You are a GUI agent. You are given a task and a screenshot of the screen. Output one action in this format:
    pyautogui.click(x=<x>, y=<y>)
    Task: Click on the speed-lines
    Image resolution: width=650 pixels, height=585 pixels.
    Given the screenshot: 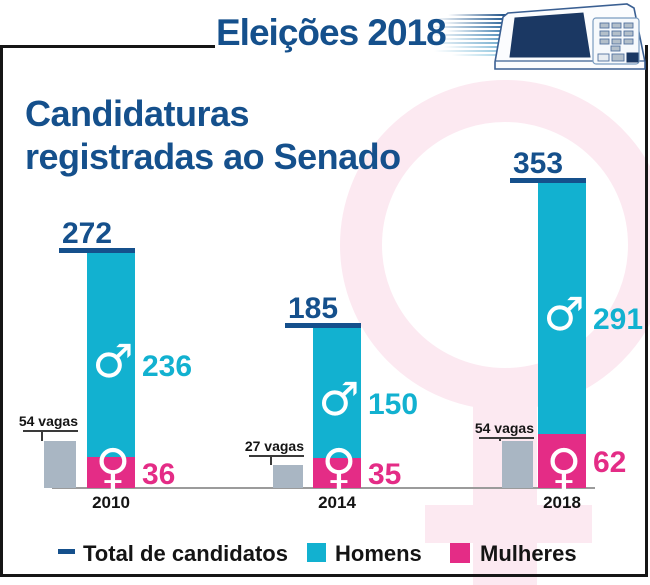 What is the action you would take?
    pyautogui.click(x=463, y=41)
    